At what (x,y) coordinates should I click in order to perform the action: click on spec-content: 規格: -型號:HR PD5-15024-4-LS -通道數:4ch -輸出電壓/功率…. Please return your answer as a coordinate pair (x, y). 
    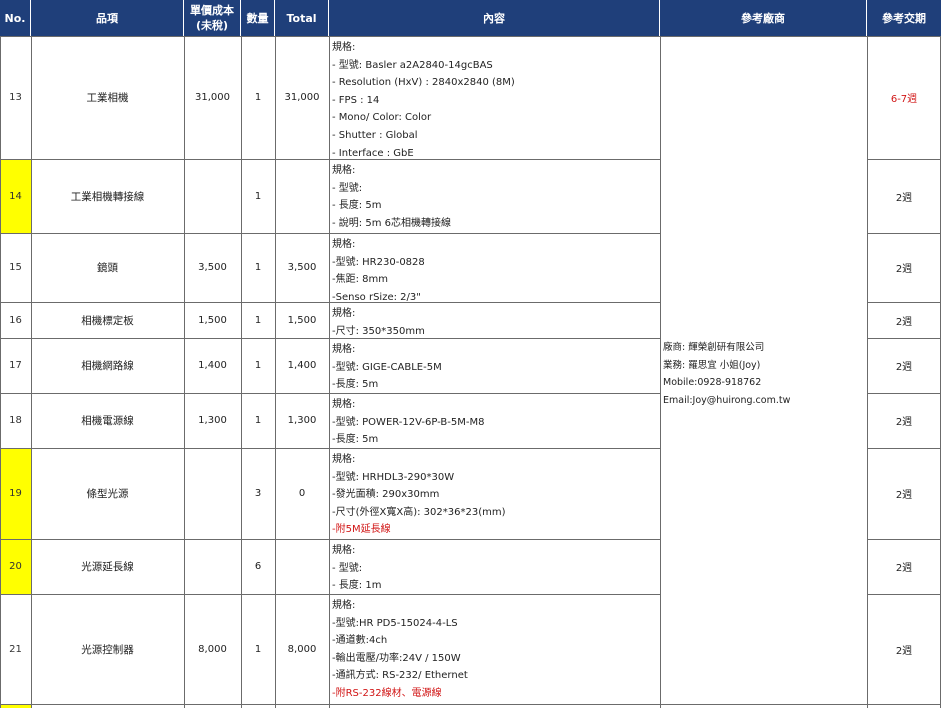
    Looking at the image, I should click on (495, 649).